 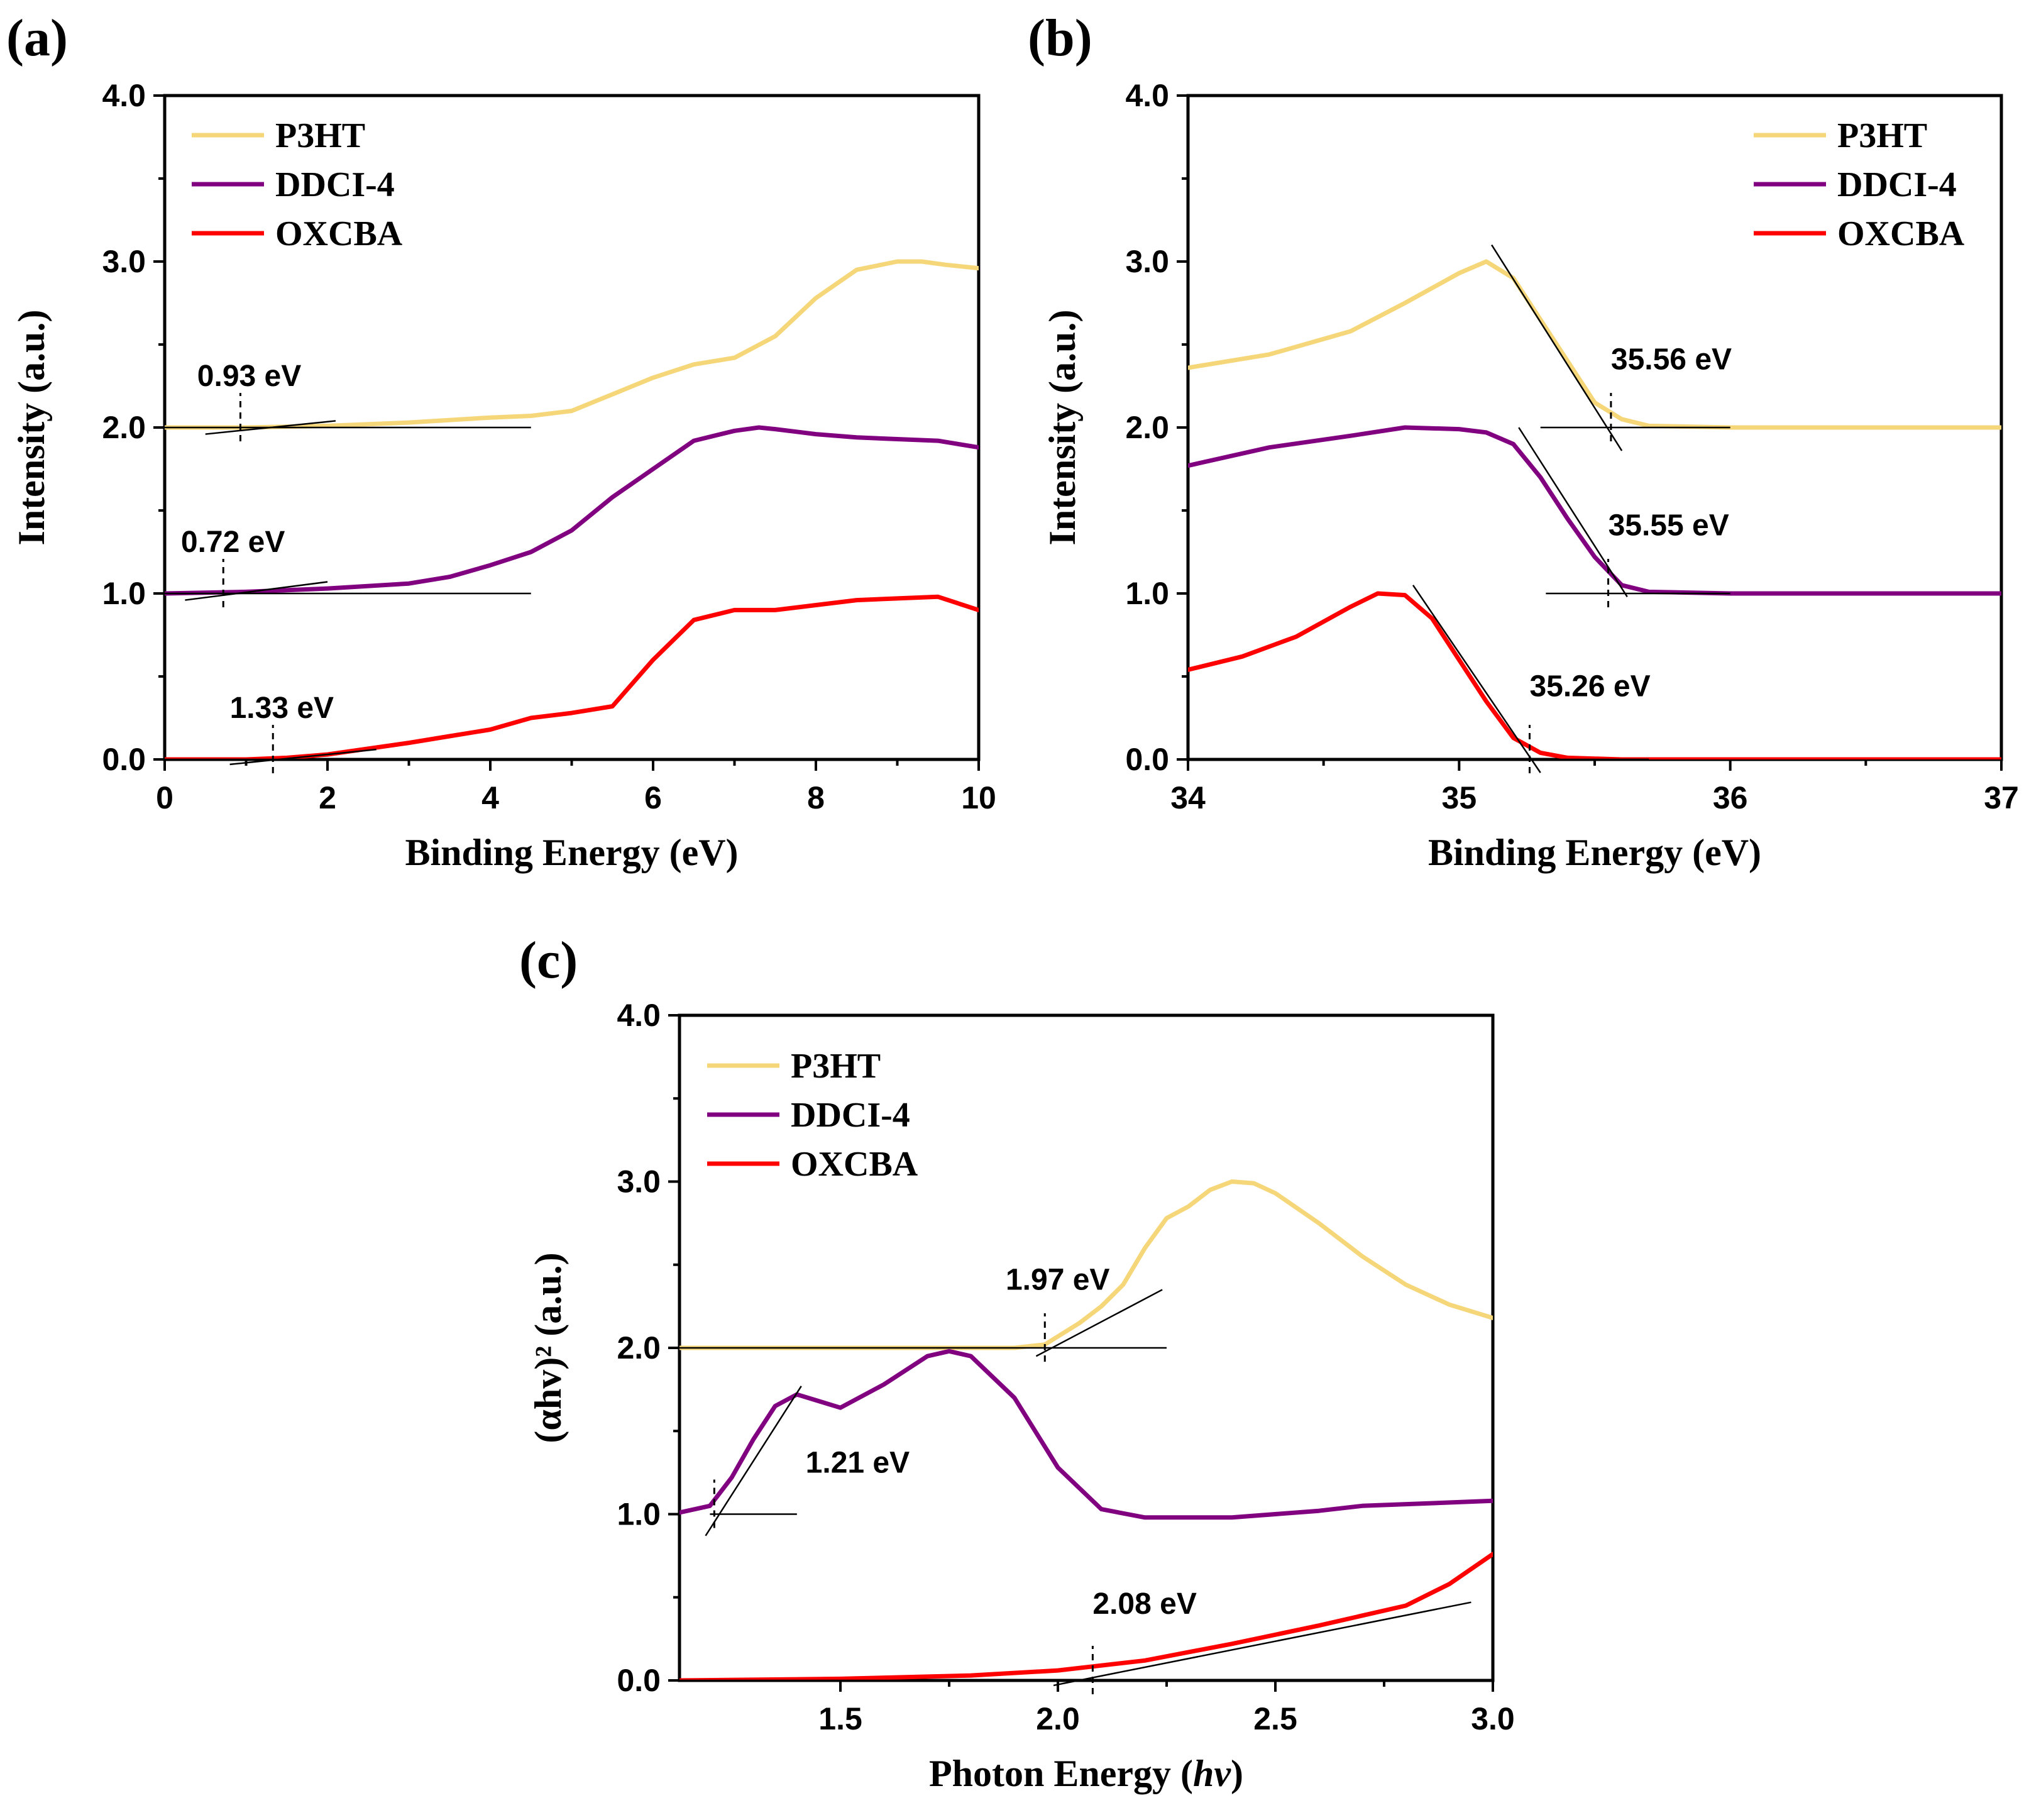 What do you see at coordinates (653, 797) in the screenshot?
I see `x-tick-label: 6` at bounding box center [653, 797].